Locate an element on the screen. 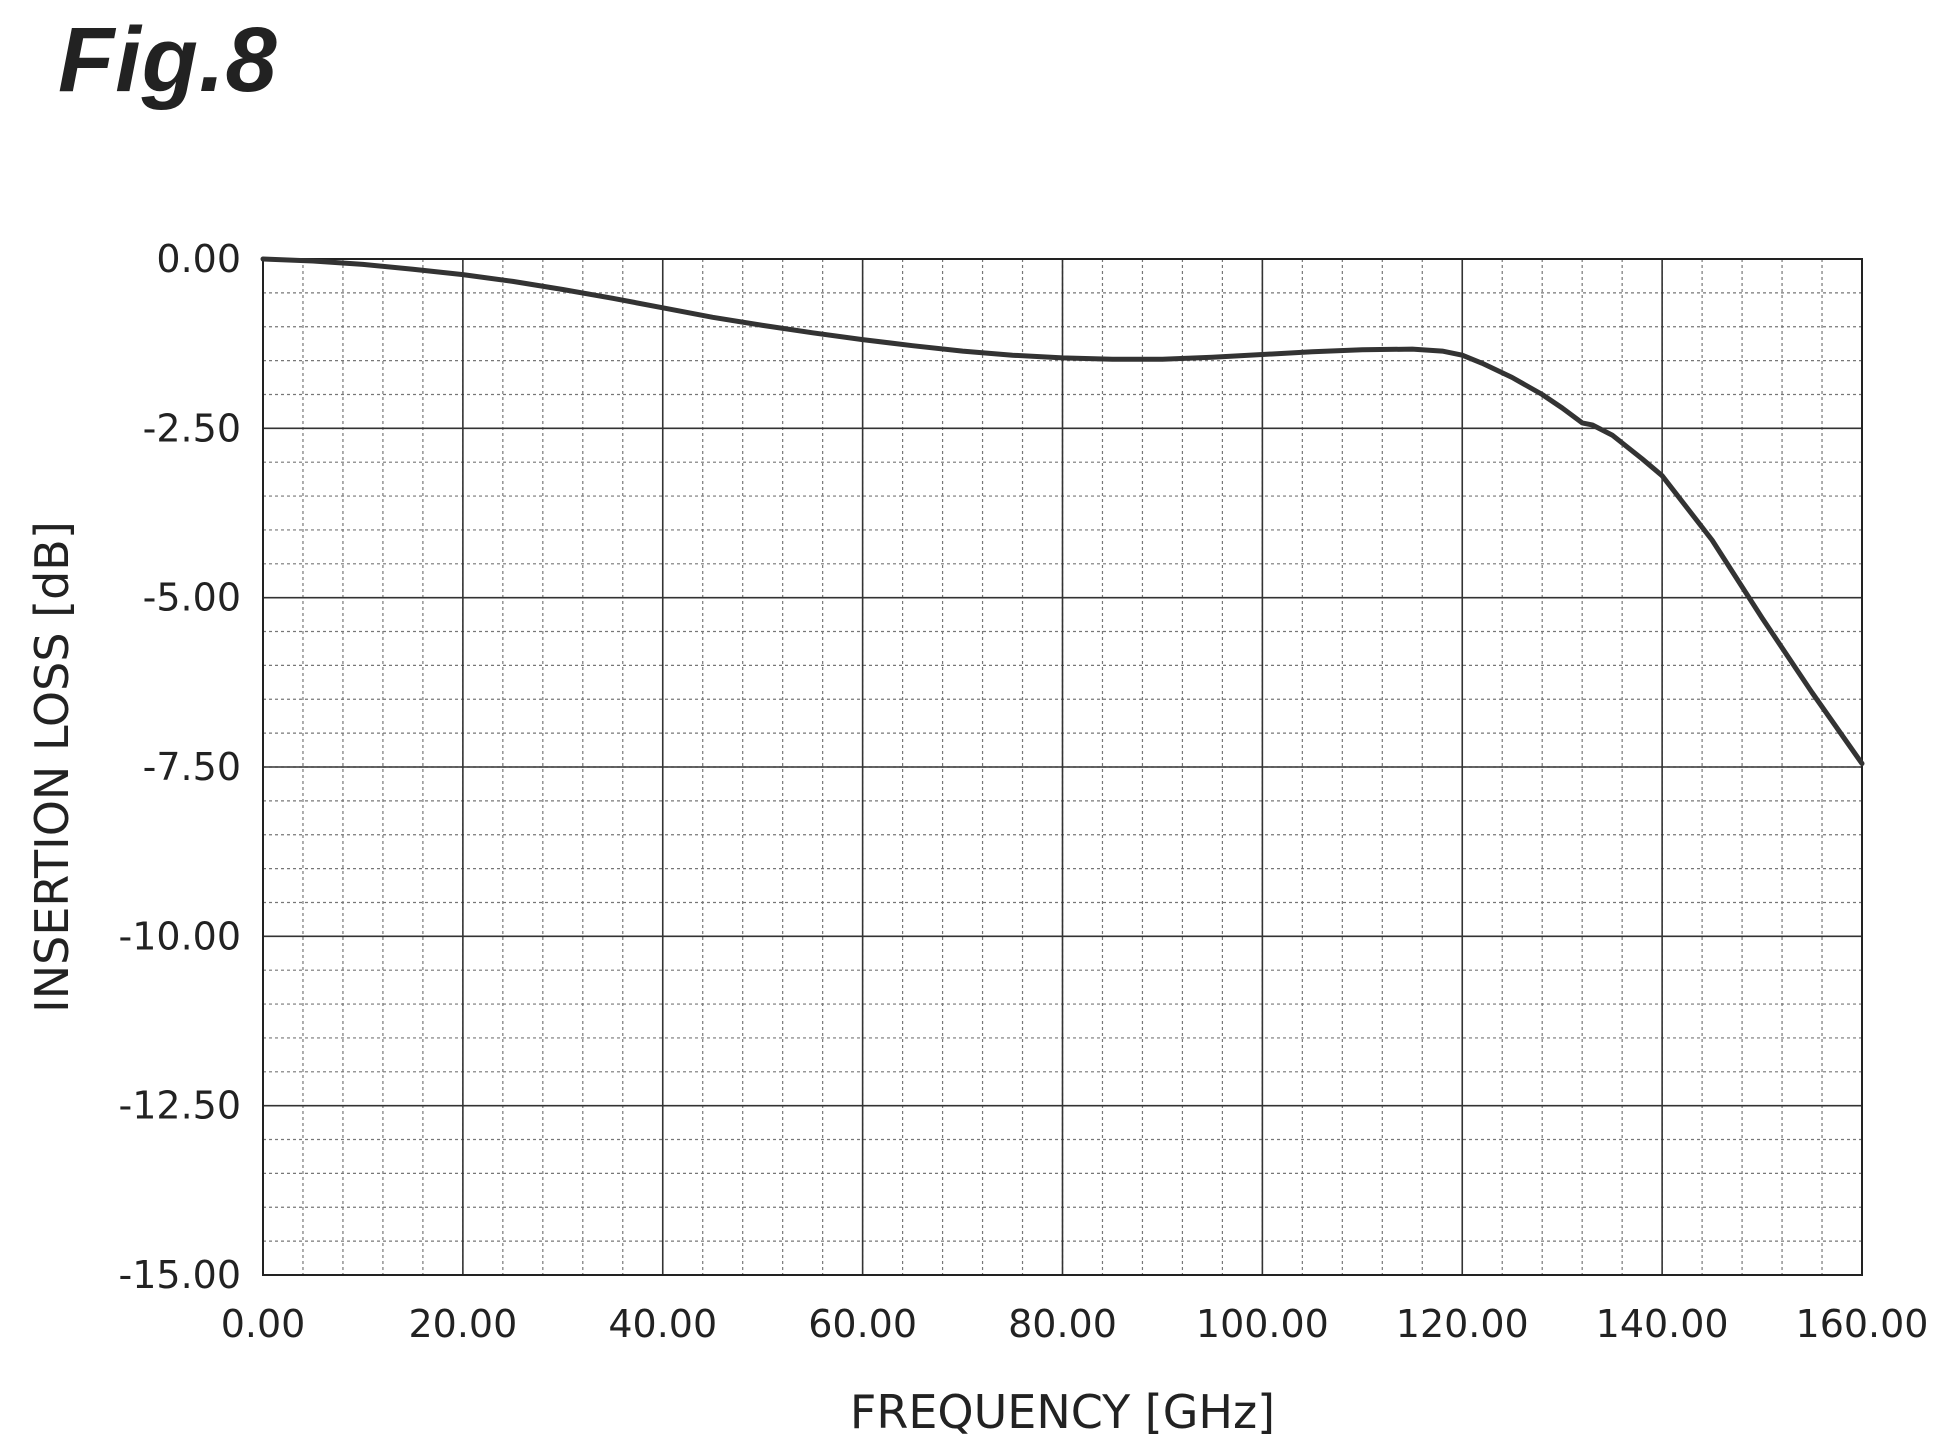 The width and height of the screenshot is (1951, 1453). x-tick-label: 60.00 is located at coordinates (862, 1324).